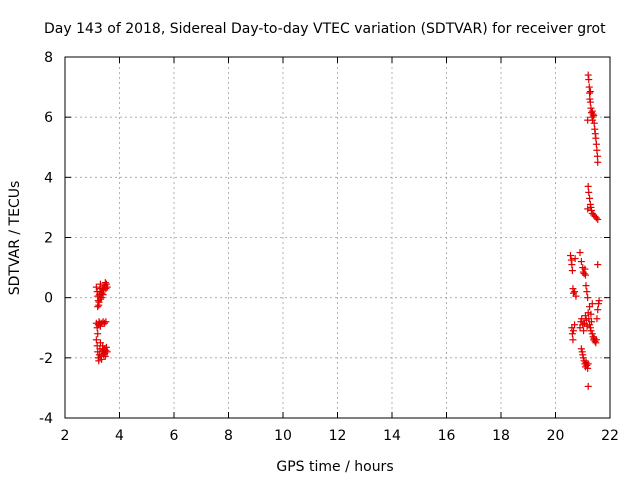 Image resolution: width=640 pixels, height=480 pixels. What do you see at coordinates (48, 178) in the screenshot?
I see `y-tick-label: 4` at bounding box center [48, 178].